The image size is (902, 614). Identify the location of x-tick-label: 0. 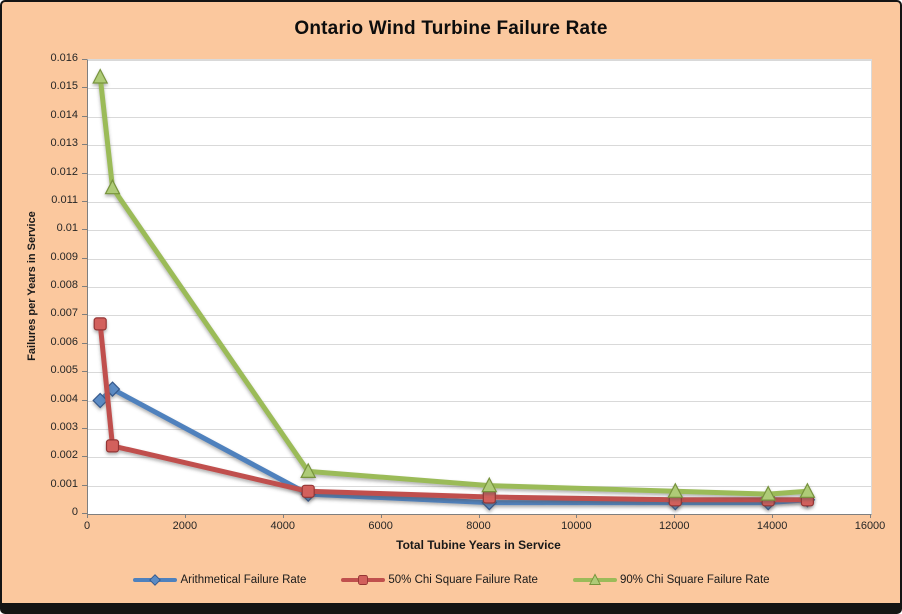
(87, 526).